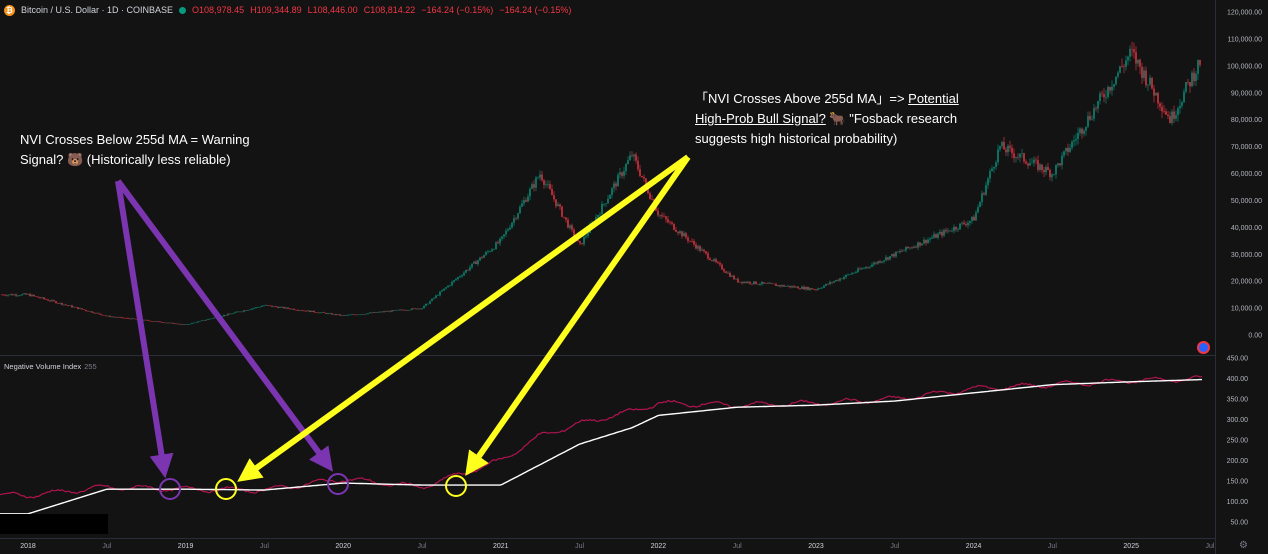 The width and height of the screenshot is (1268, 554). What do you see at coordinates (1243, 545) in the screenshot?
I see `settings-gear-icon: ⚙` at bounding box center [1243, 545].